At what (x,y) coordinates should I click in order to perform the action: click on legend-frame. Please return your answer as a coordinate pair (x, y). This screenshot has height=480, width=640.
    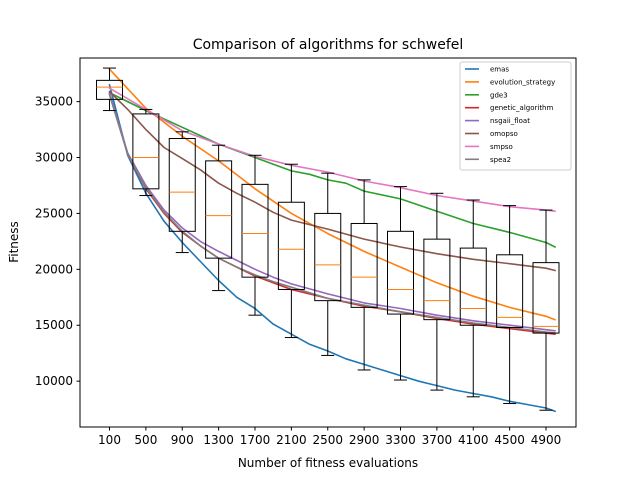
    Looking at the image, I should click on (515, 116).